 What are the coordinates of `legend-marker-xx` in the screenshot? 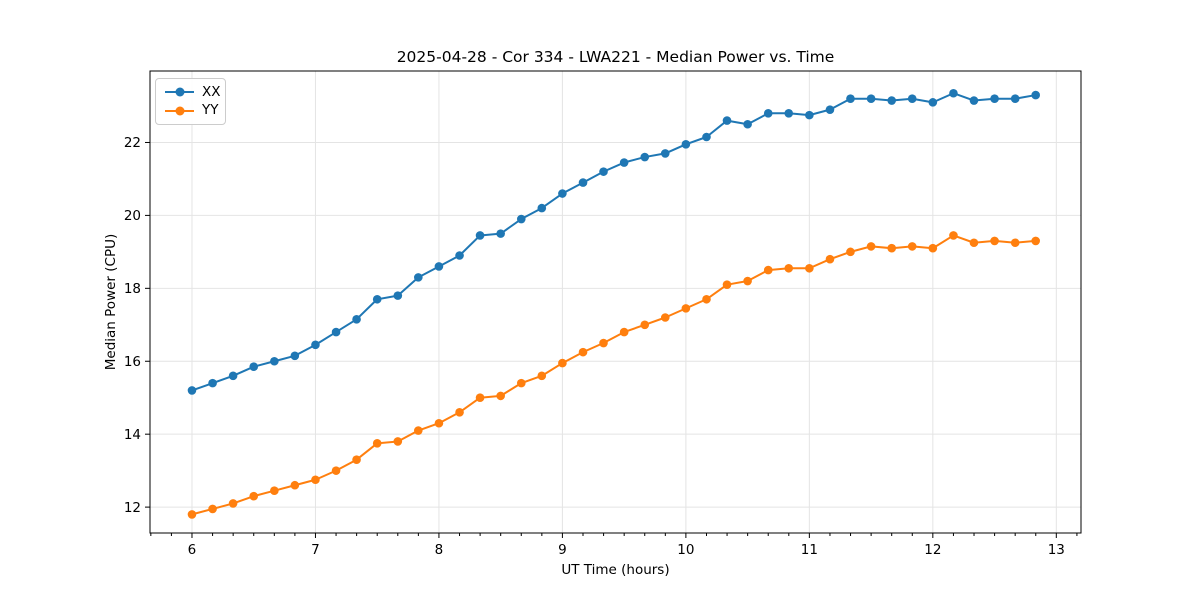 It's located at (179, 92).